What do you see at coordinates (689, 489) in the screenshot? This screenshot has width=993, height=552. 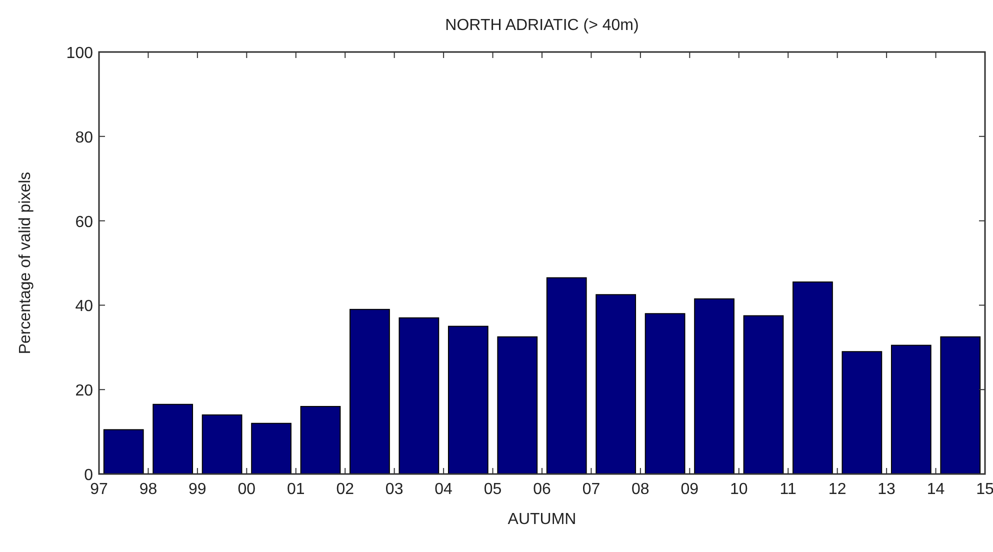 I see `x-tick-label: 09` at bounding box center [689, 489].